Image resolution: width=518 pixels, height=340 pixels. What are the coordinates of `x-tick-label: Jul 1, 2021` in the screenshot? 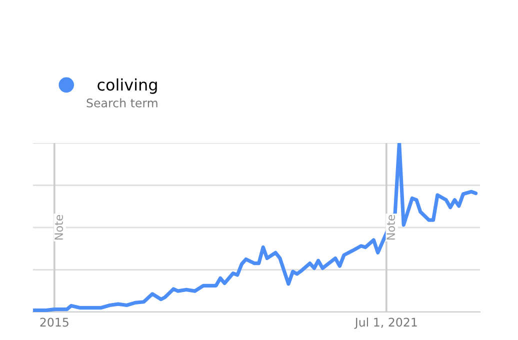 It's located at (385, 323).